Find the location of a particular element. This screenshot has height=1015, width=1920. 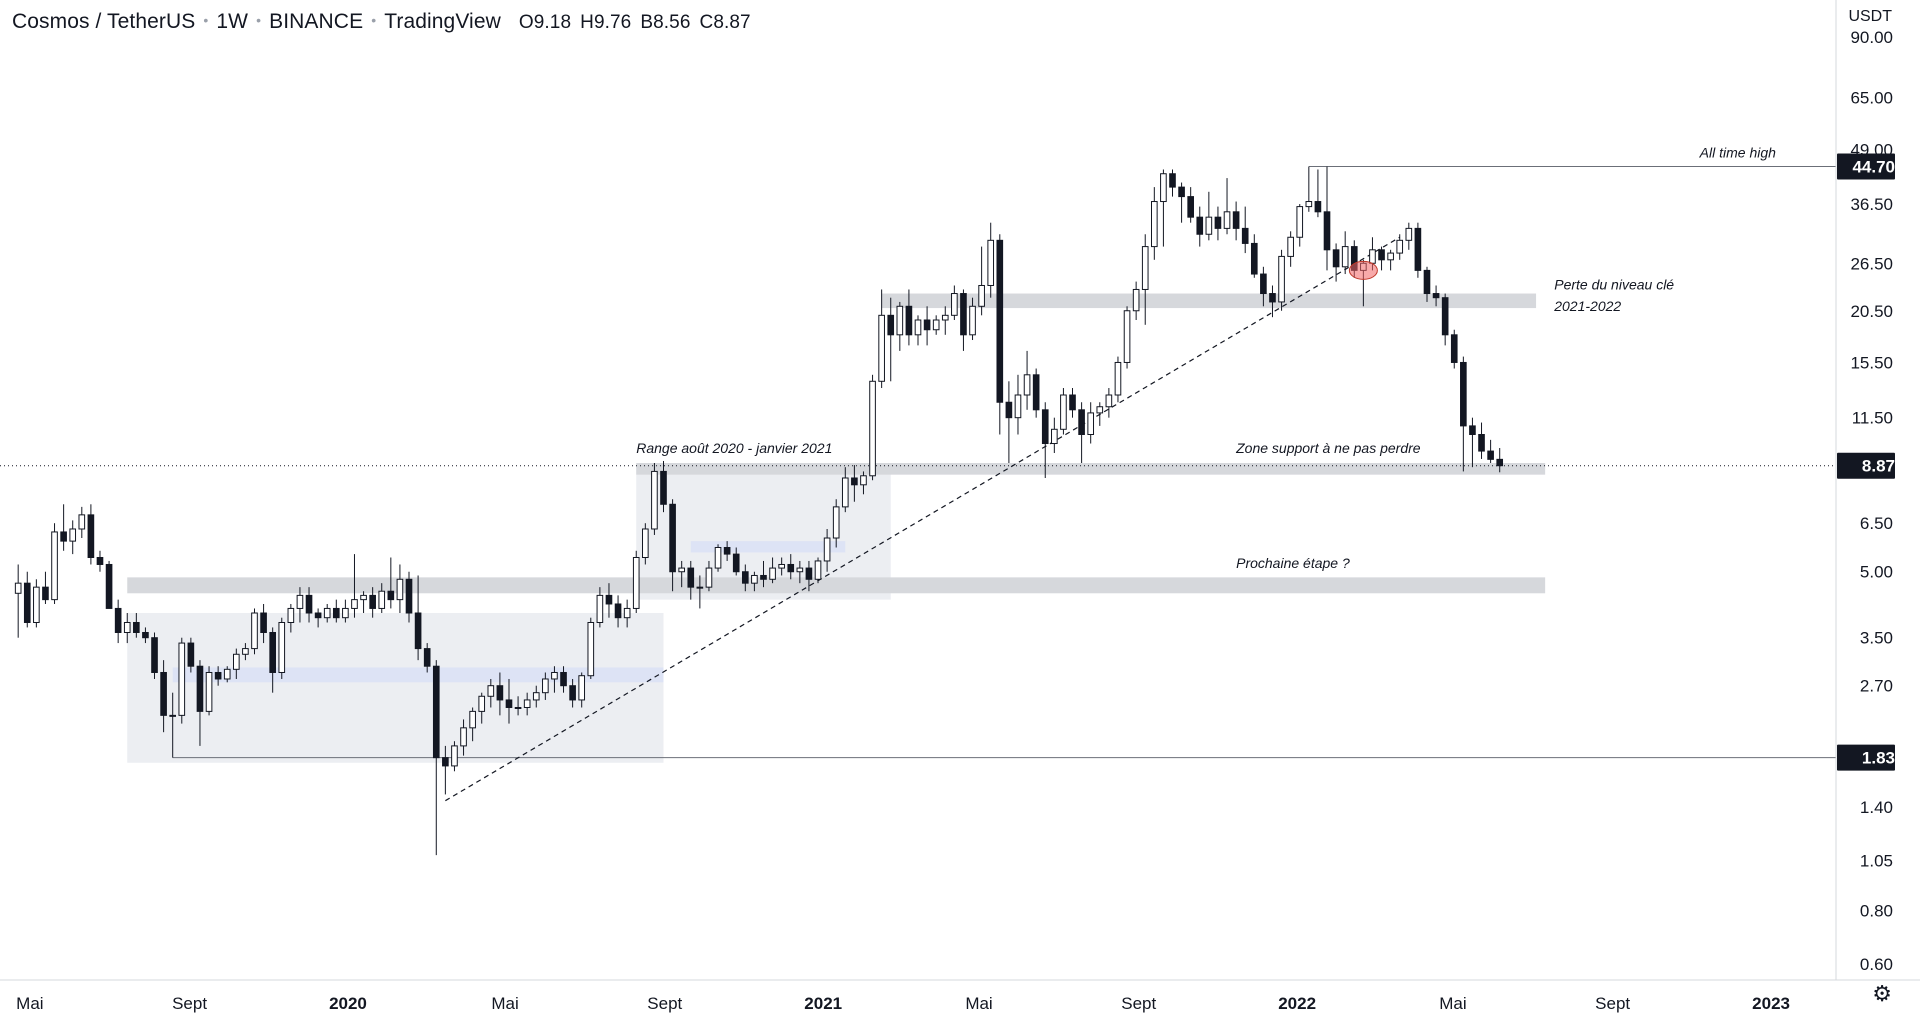

time-axis is located at coordinates (960, 997).